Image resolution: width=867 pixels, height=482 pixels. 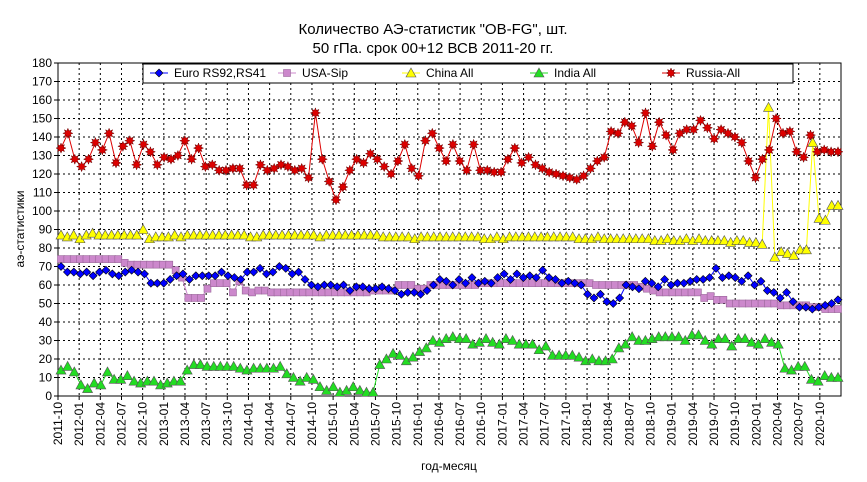 I want to click on legend-label: Euro RS92,RS41, so click(x=220, y=73).